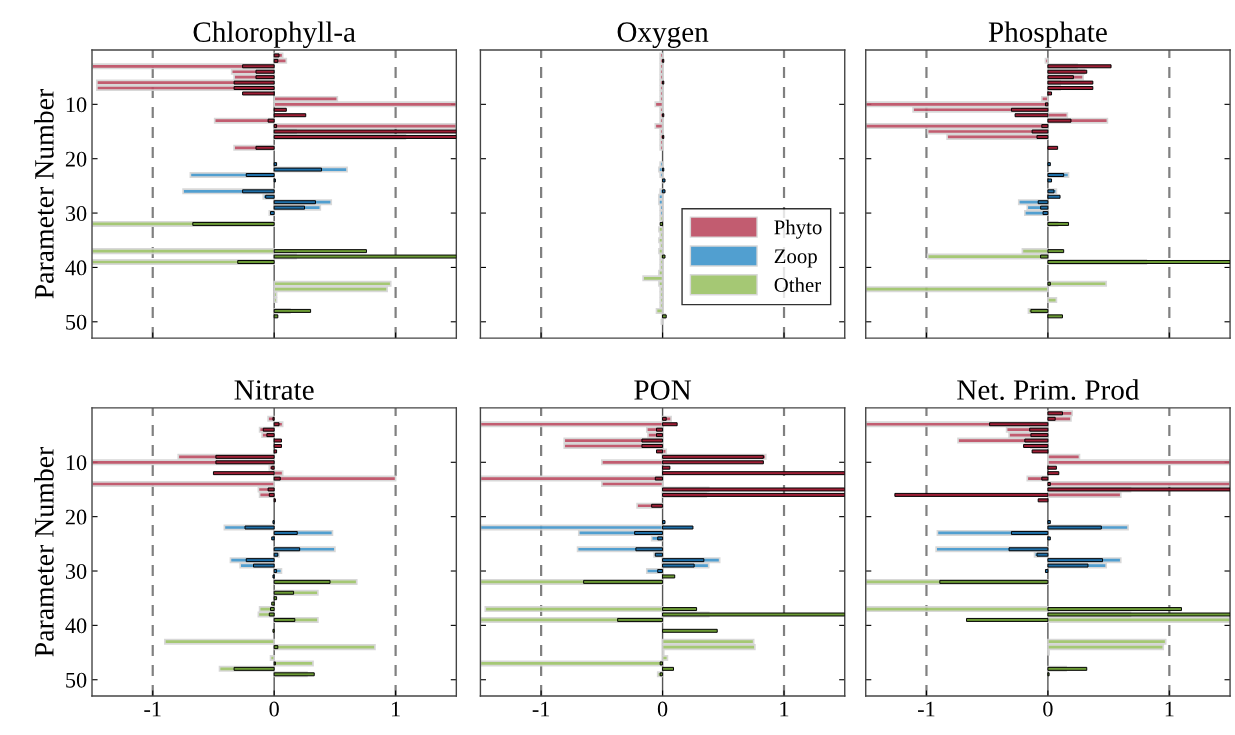 This screenshot has width=1235, height=735. Describe the element at coordinates (795, 258) in the screenshot. I see `legend-label: Zoop` at that location.